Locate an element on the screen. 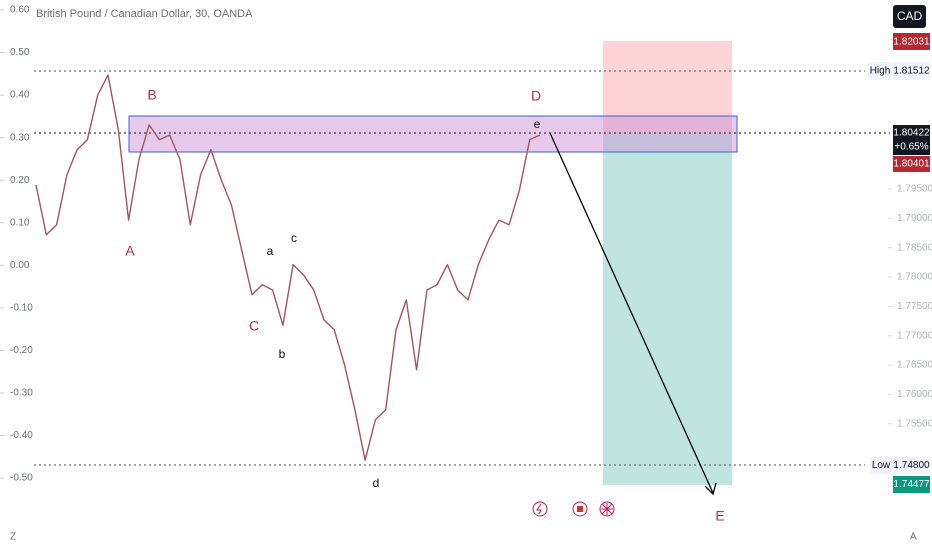 The height and width of the screenshot is (550, 932). bid-tag: 1.80401 is located at coordinates (911, 164).